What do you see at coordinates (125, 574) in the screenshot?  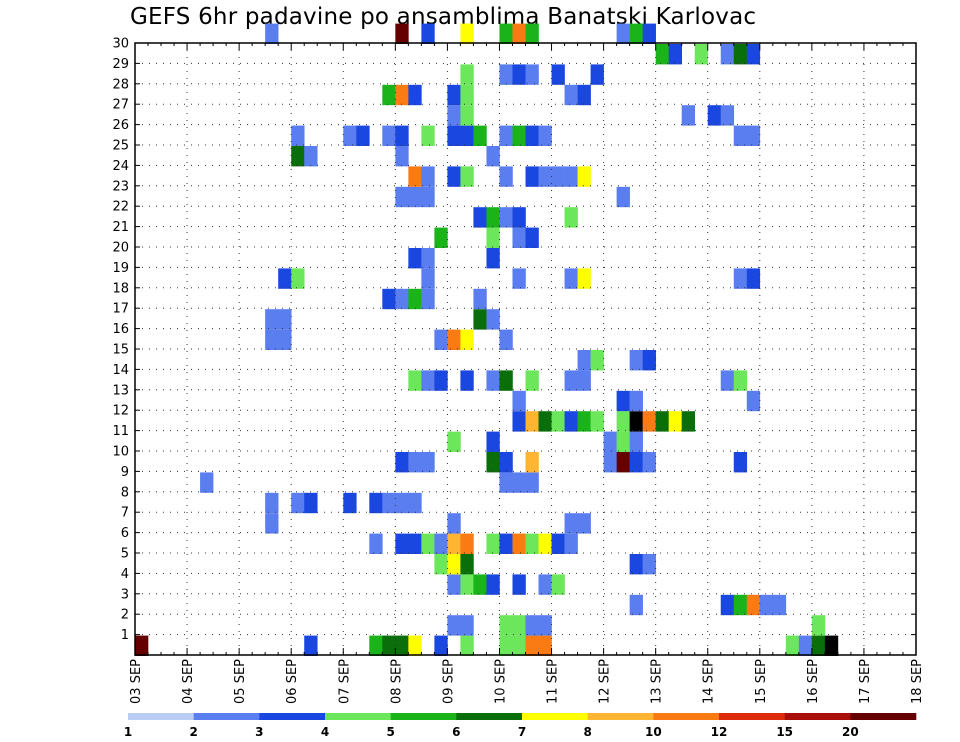 I see `y-tick-label: 4` at bounding box center [125, 574].